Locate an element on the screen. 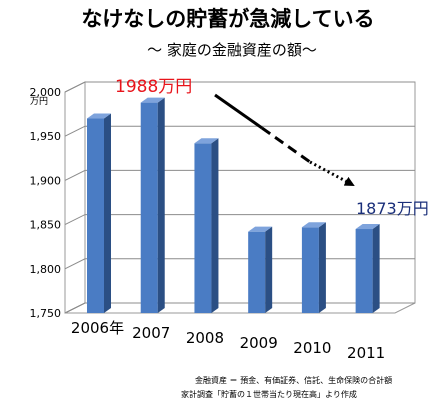 This screenshot has height=404, width=441. x-tick-label: 2010 is located at coordinates (312, 348).